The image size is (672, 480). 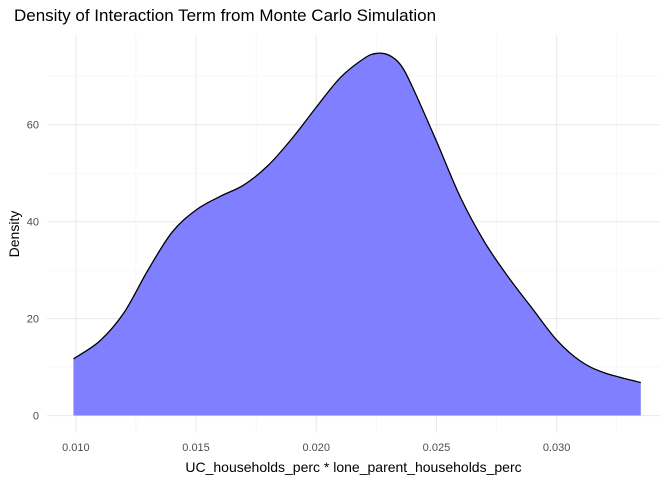 What do you see at coordinates (557, 448) in the screenshot?
I see `x-tick-label: 0.030` at bounding box center [557, 448].